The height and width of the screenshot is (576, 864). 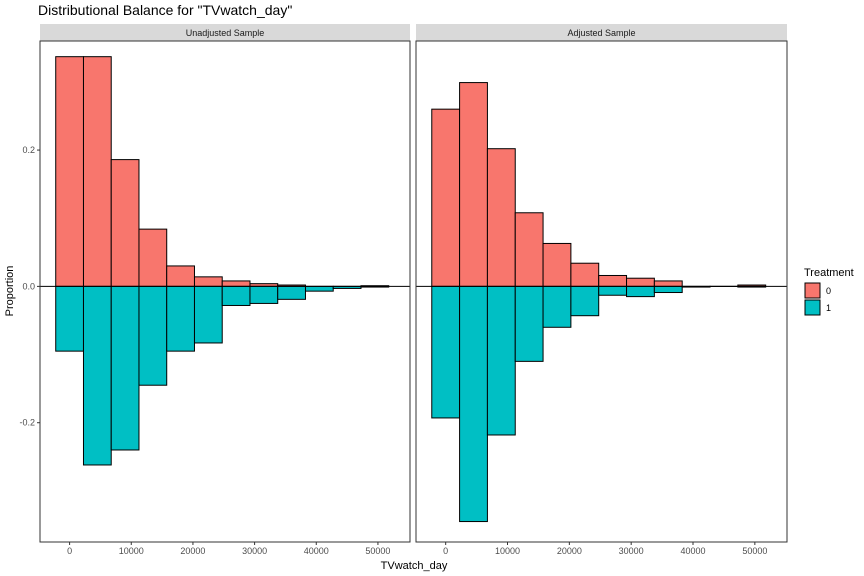 I want to click on x-axis-title: TVwatch_day, so click(x=414, y=566).